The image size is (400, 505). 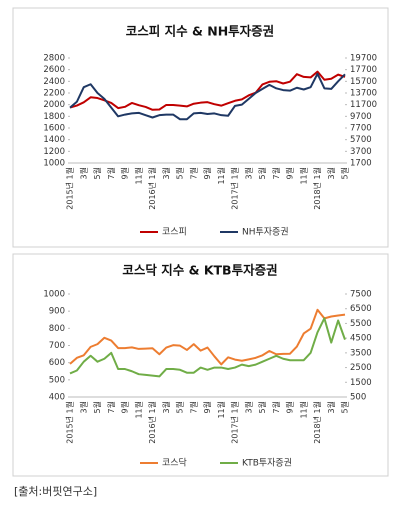 What do you see at coordinates (54, 129) in the screenshot?
I see `y-tick-label: 1600` at bounding box center [54, 129].